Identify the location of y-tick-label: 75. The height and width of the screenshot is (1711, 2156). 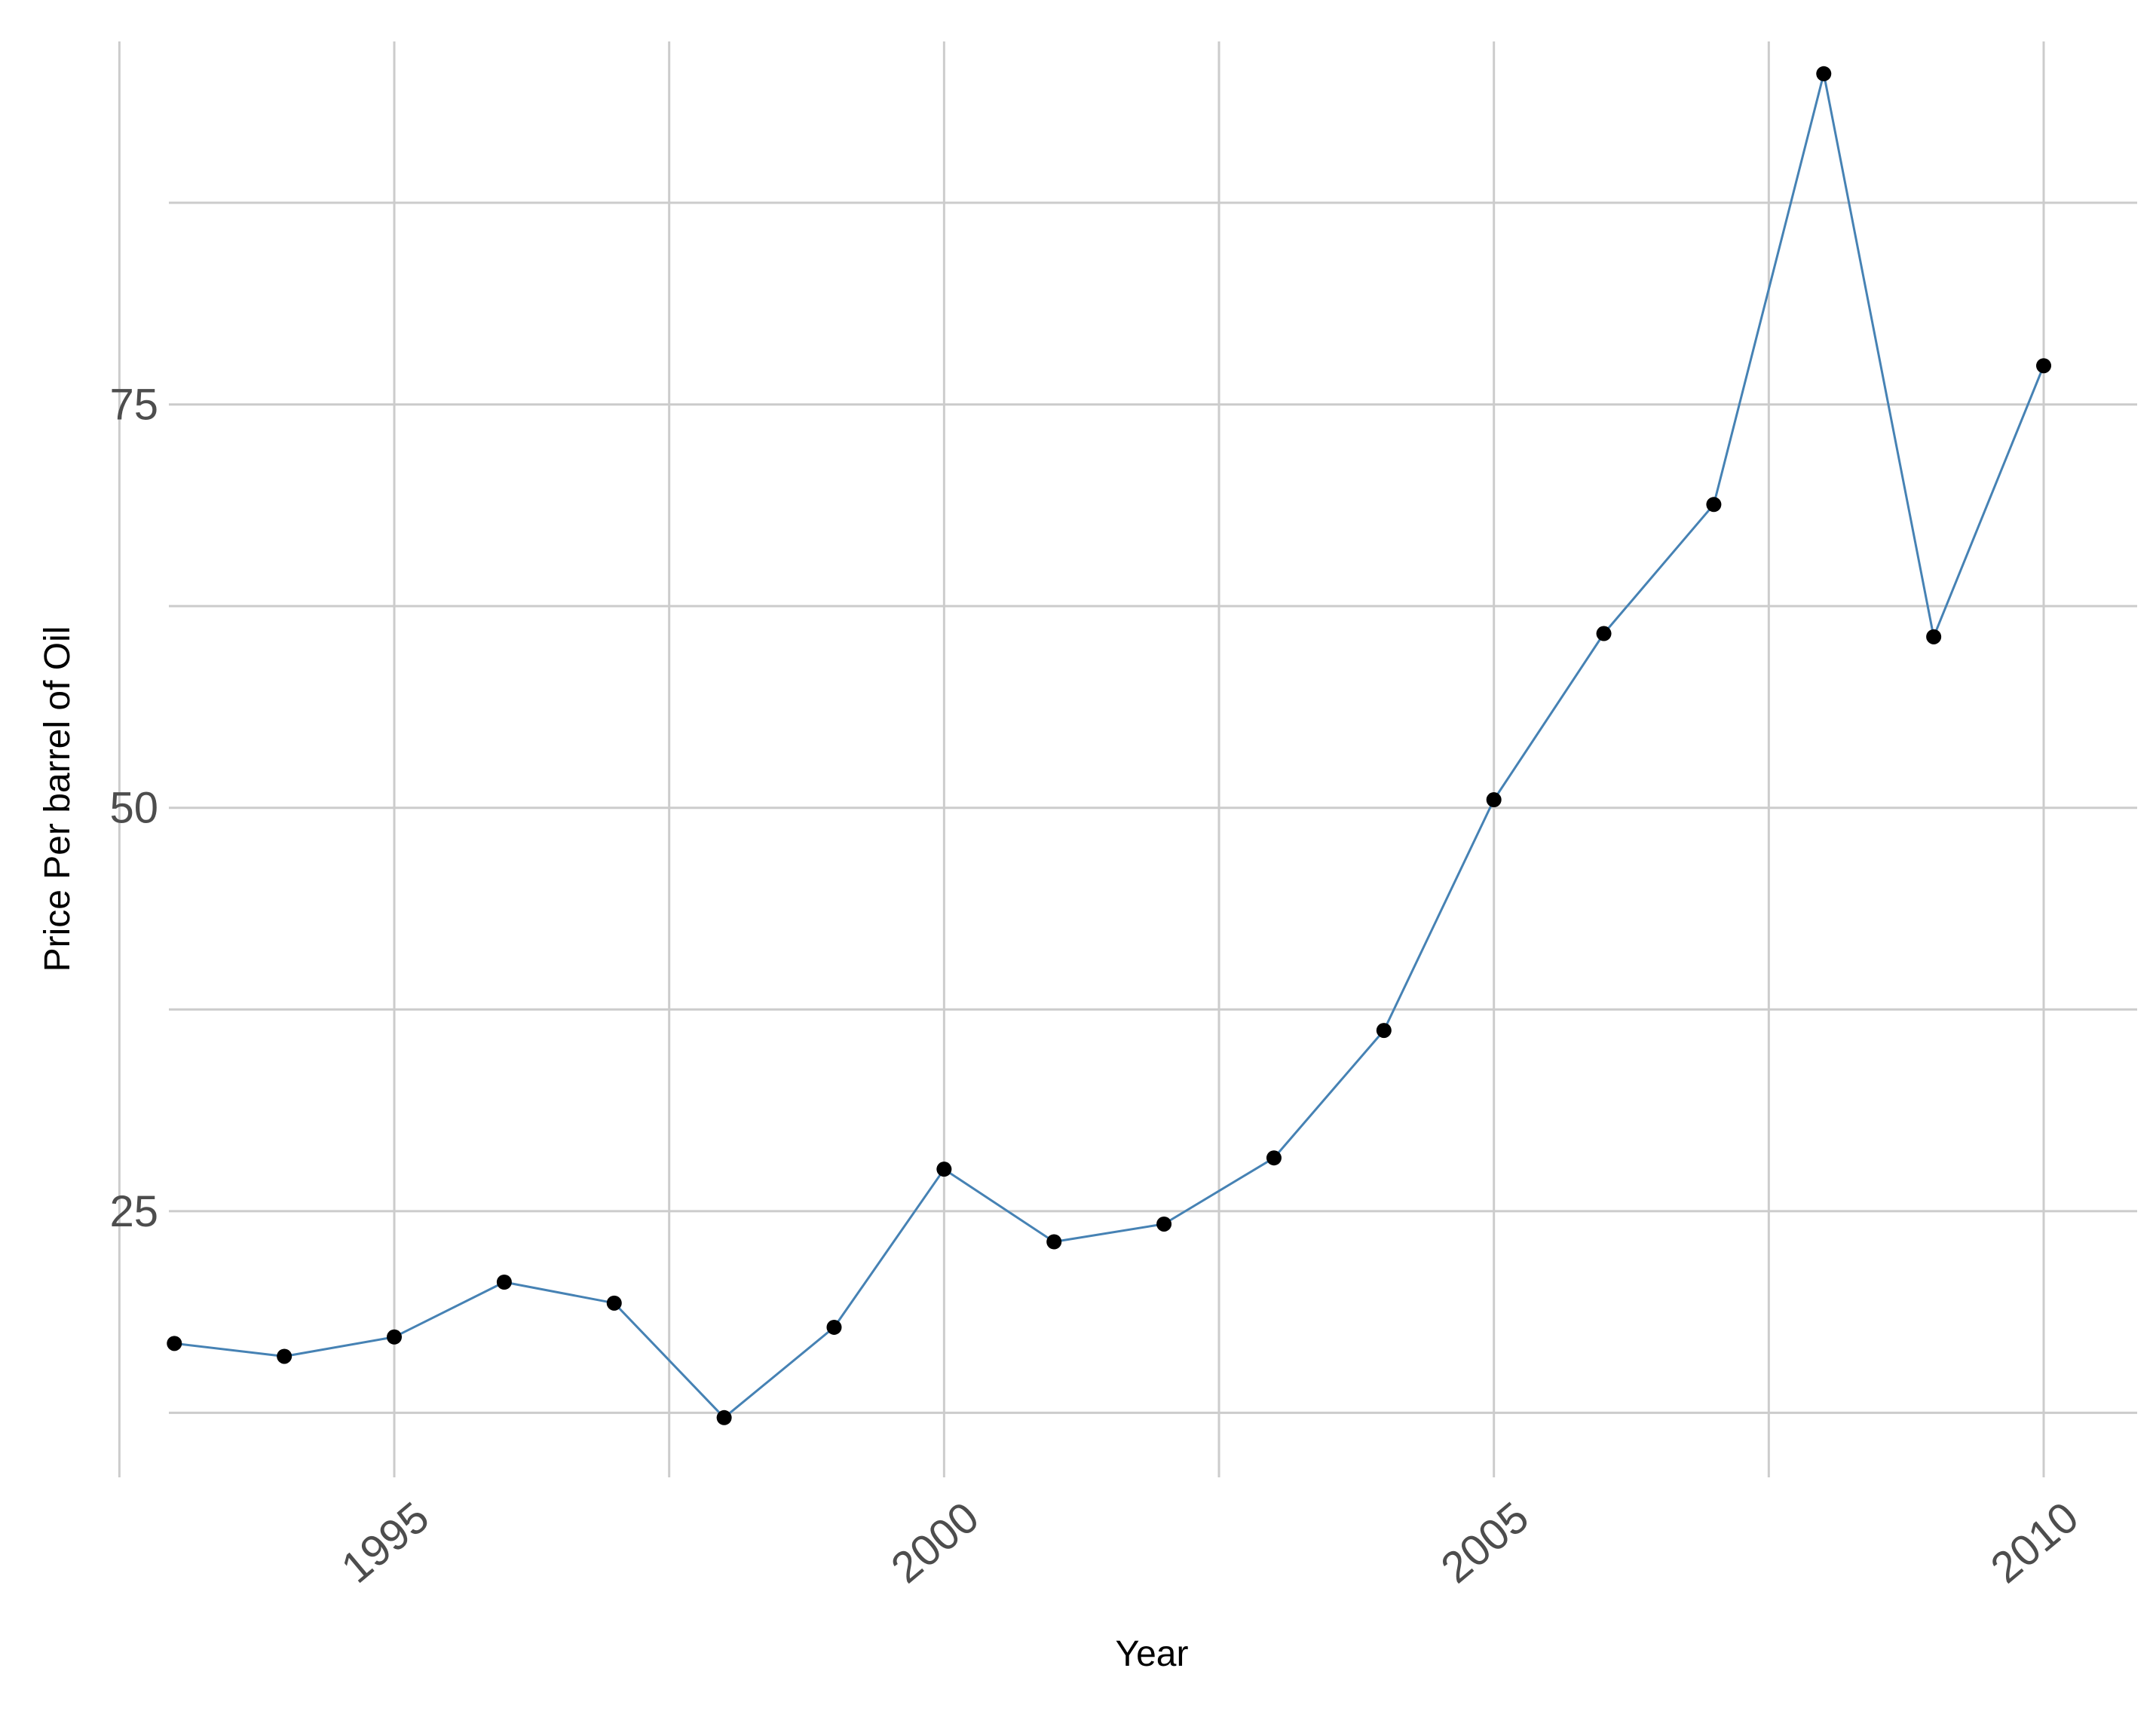
(133, 405).